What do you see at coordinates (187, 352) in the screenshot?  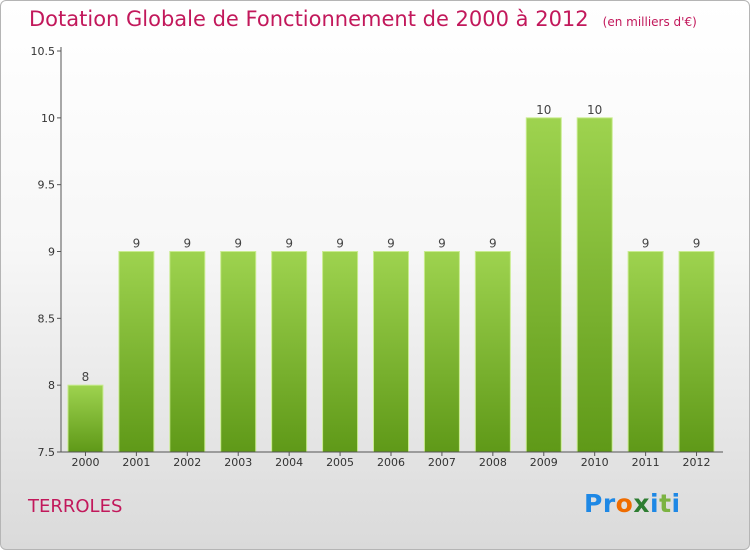 I see `bar-2002` at bounding box center [187, 352].